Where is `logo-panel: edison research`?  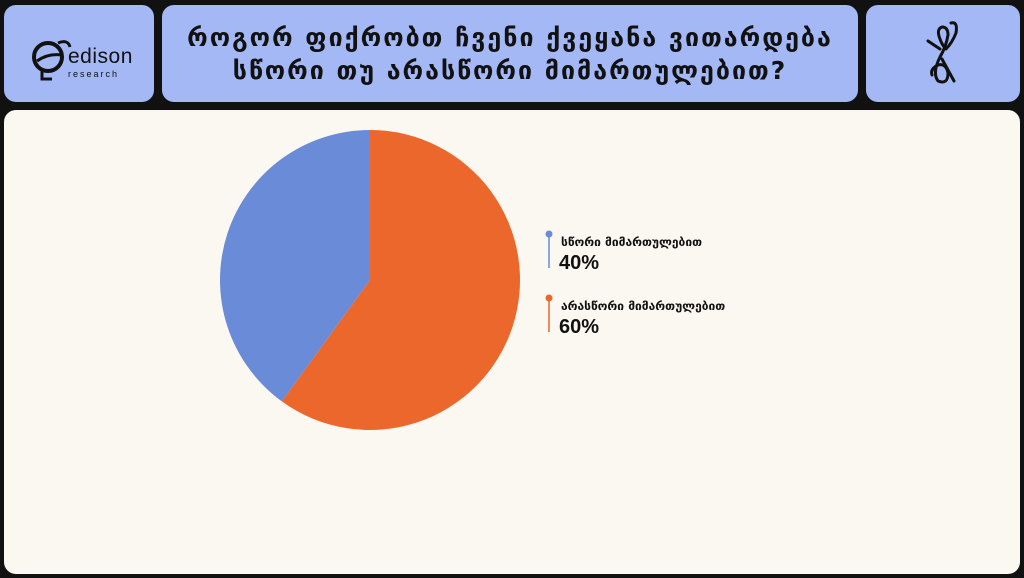
logo-panel: edison research is located at coordinates (79, 53).